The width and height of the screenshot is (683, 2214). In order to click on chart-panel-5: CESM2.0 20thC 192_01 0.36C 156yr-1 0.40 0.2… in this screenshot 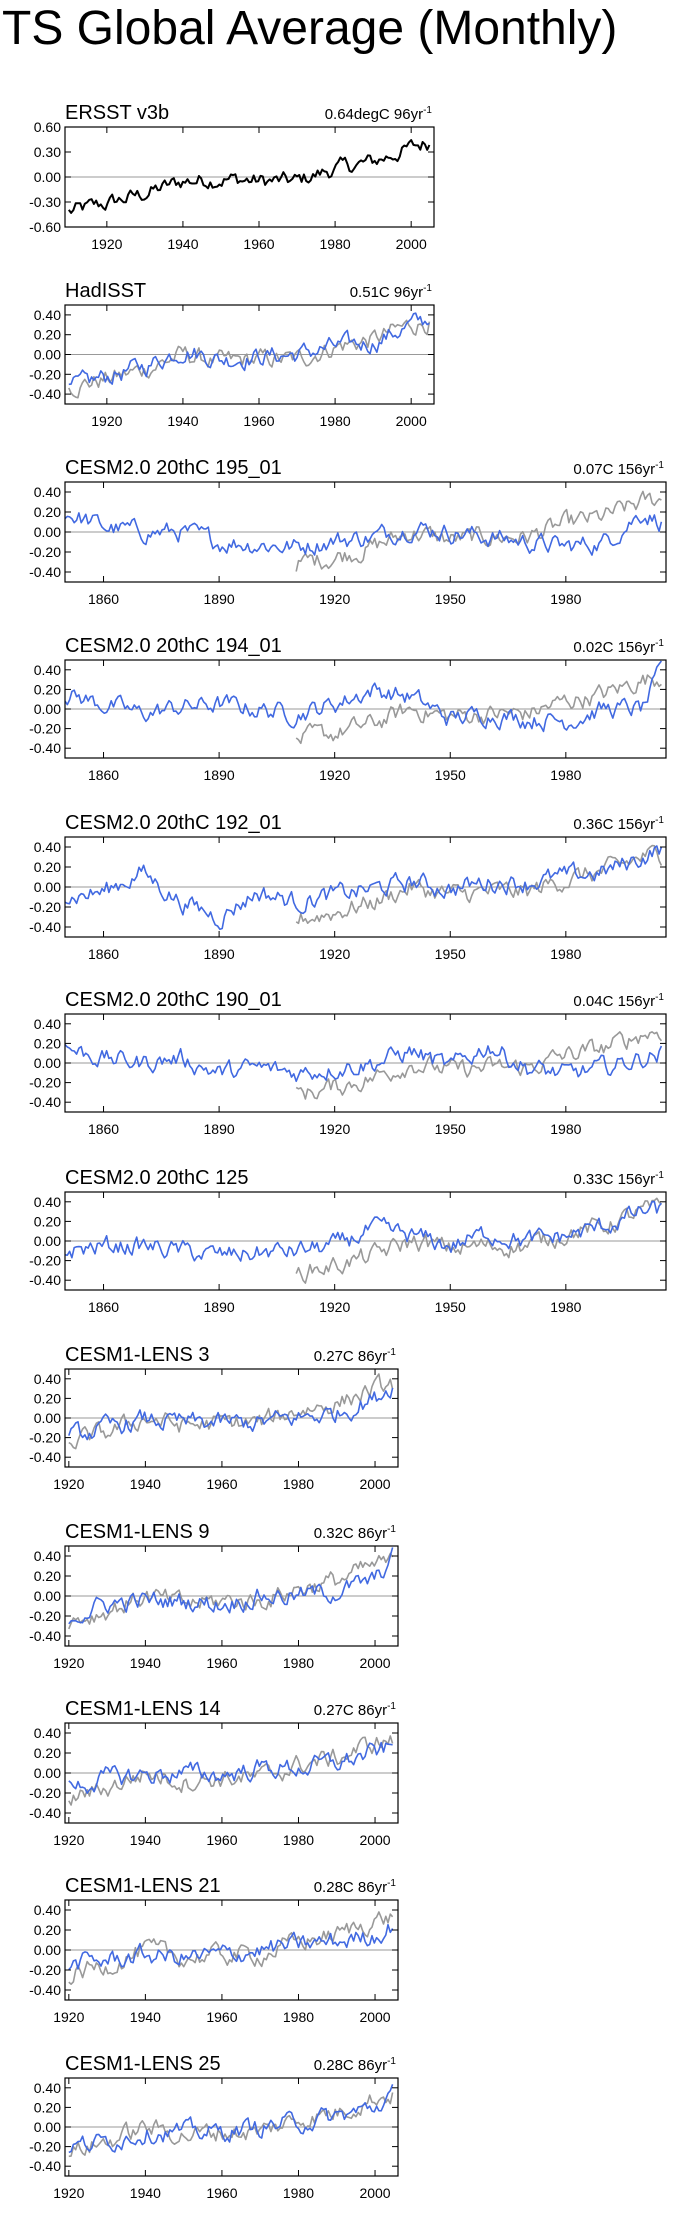, I will do `click(348, 887)`.